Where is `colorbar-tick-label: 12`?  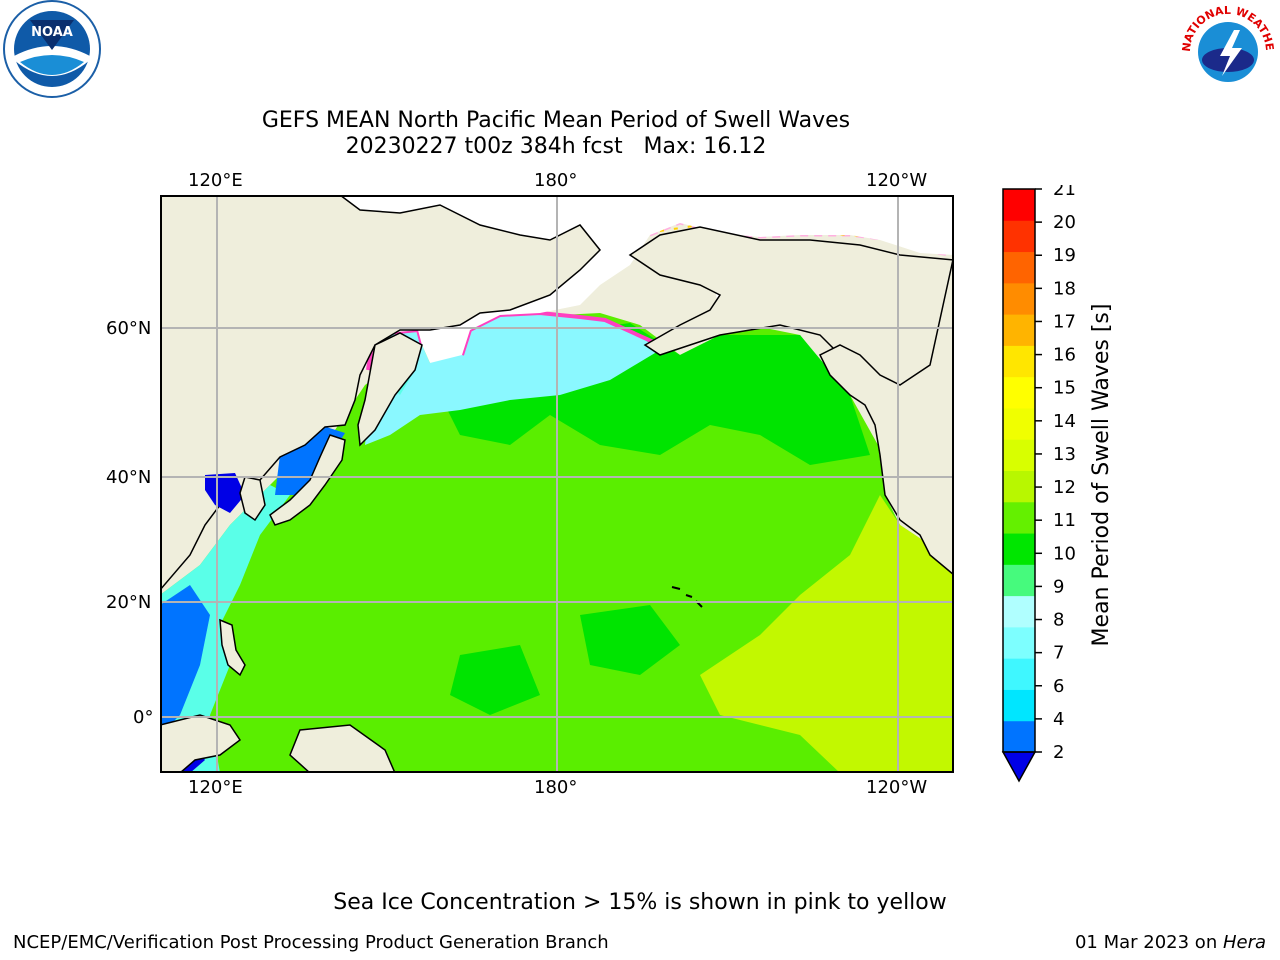 colorbar-tick-label: 12 is located at coordinates (1064, 487).